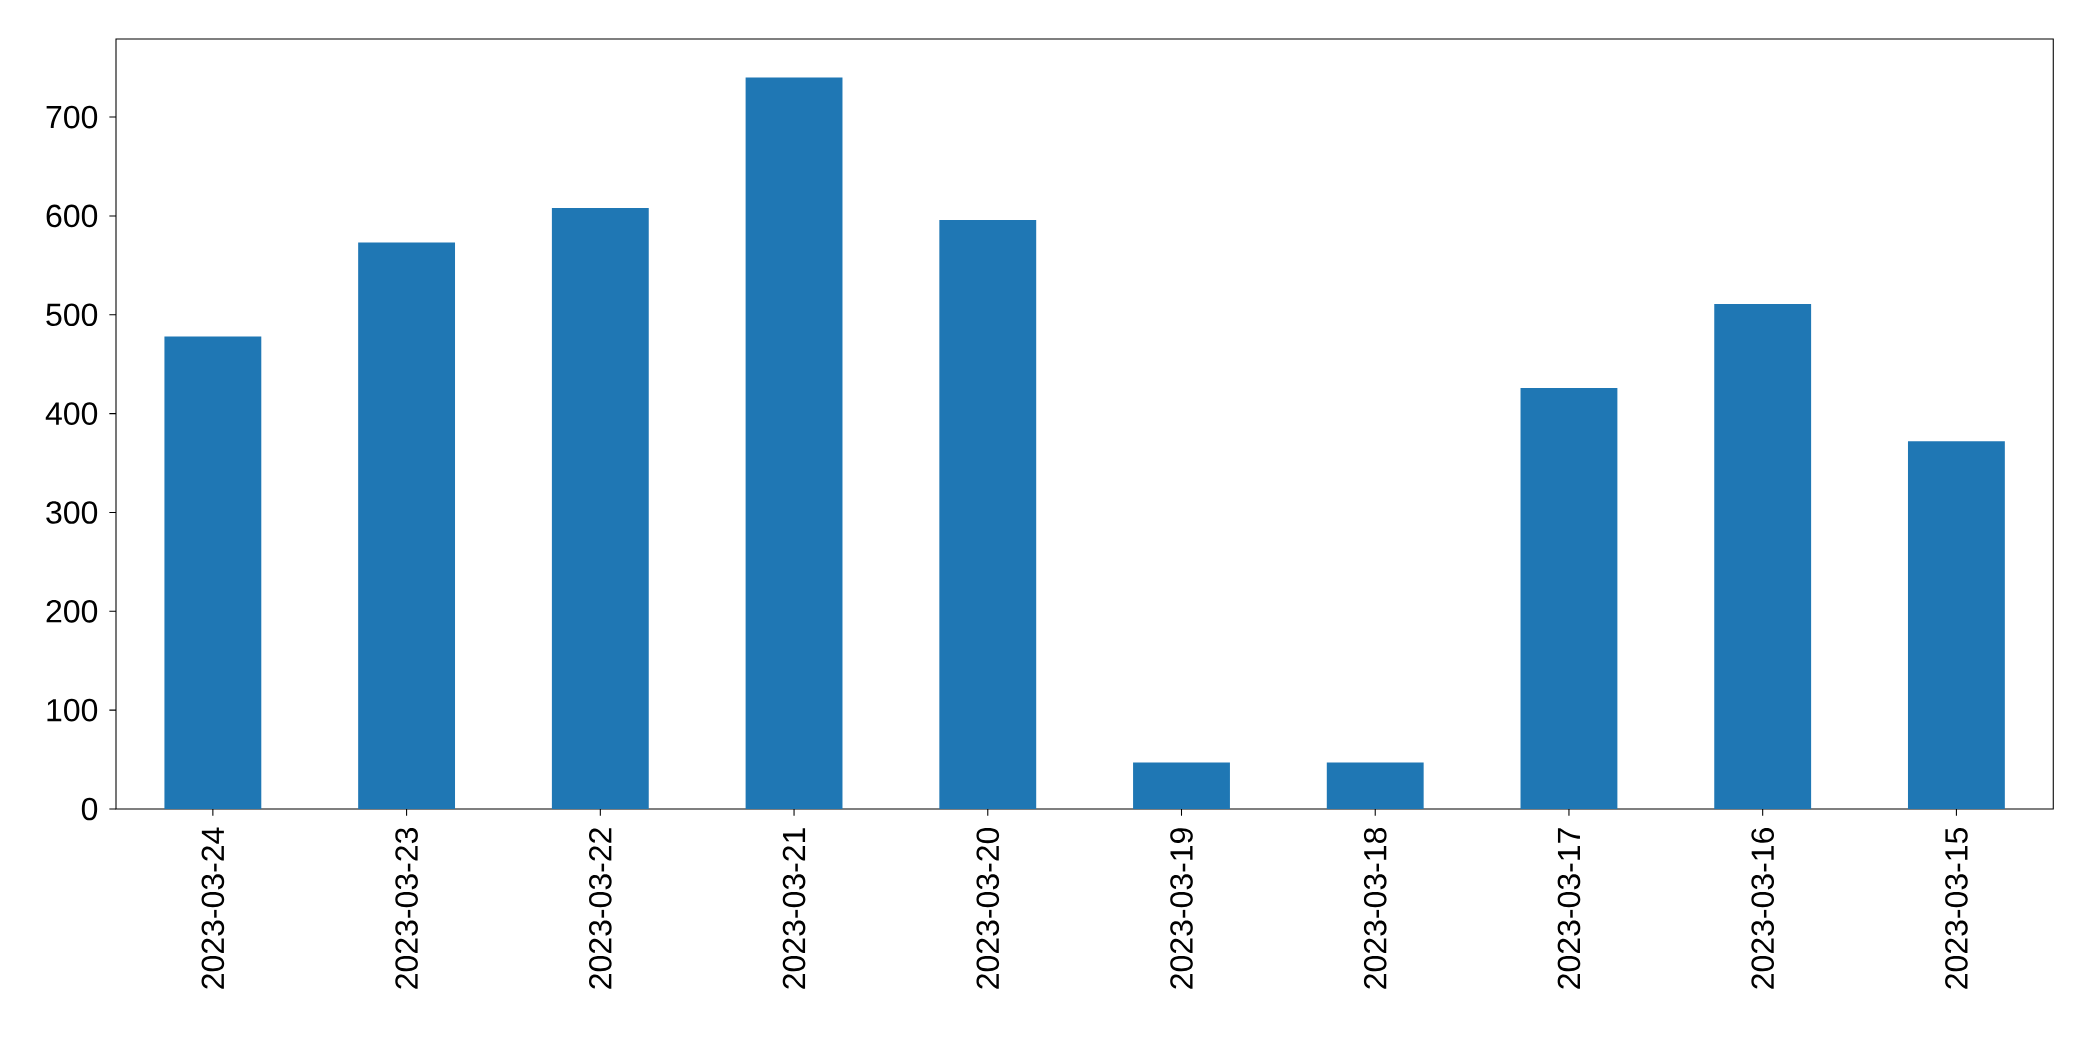 The image size is (2093, 1061). Describe the element at coordinates (794, 908) in the screenshot. I see `x-tick-label: 2023-03-21` at that location.